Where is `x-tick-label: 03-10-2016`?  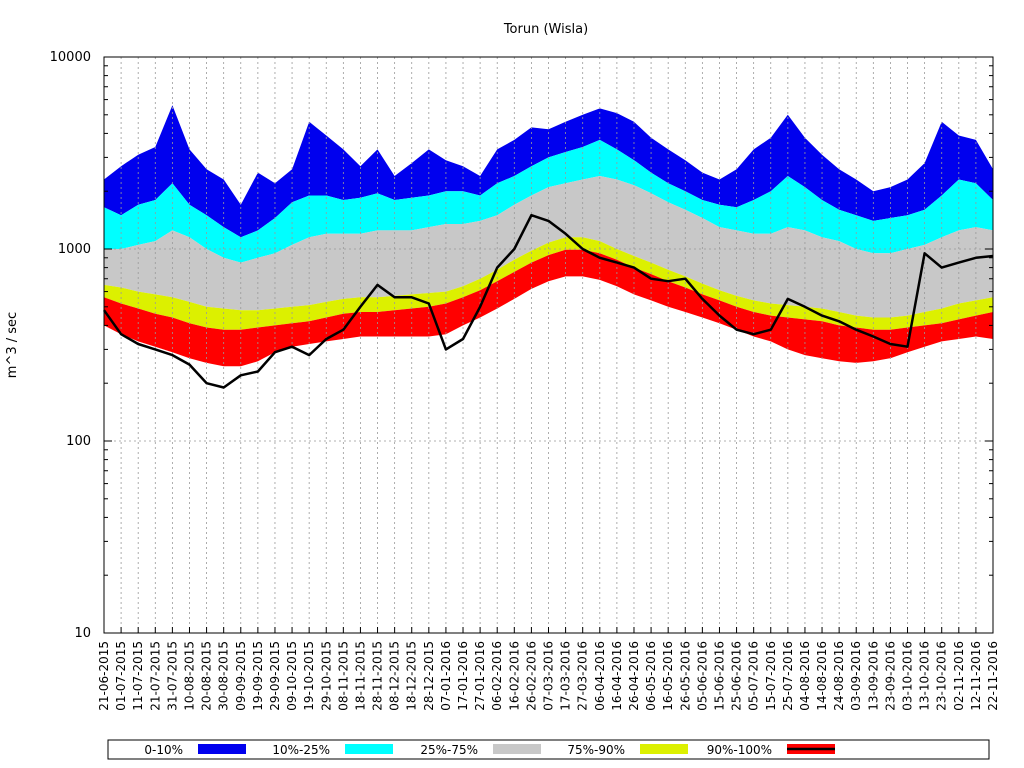 x-tick-label: 03-10-2016 is located at coordinates (908, 676).